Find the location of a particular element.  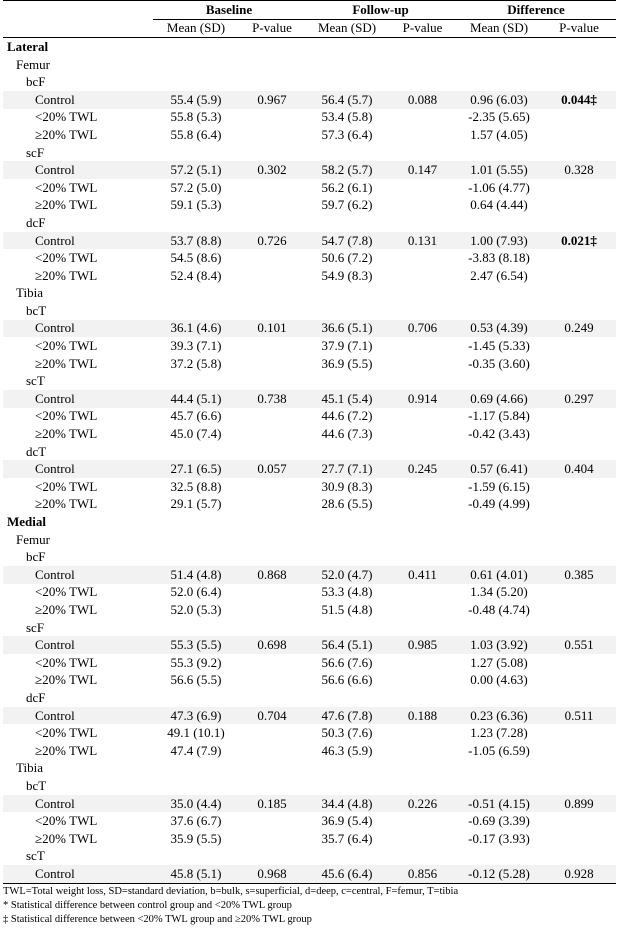

row-label: Tibia is located at coordinates (29, 768).